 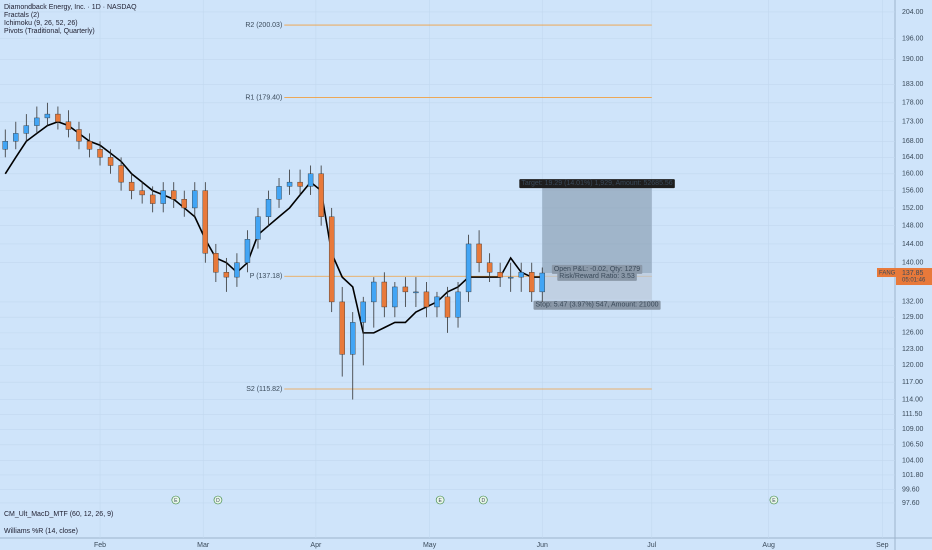 What do you see at coordinates (882, 545) in the screenshot?
I see `x-tick-label: Sep` at bounding box center [882, 545].